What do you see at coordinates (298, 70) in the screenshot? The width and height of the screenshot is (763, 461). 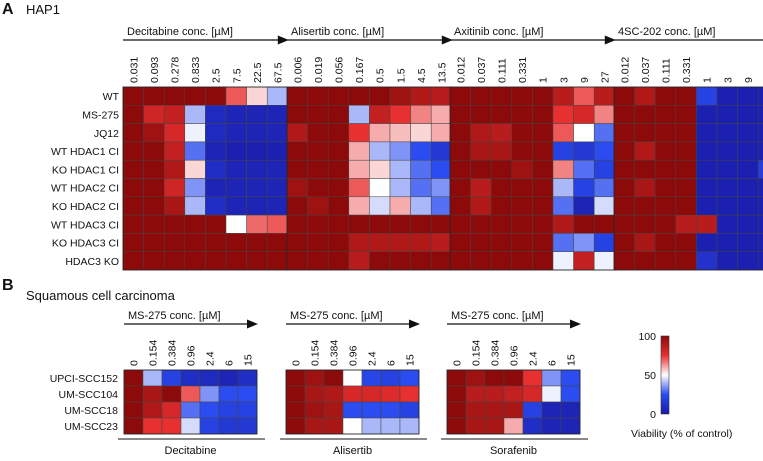 I see `column-tick-label: 0.006` at bounding box center [298, 70].